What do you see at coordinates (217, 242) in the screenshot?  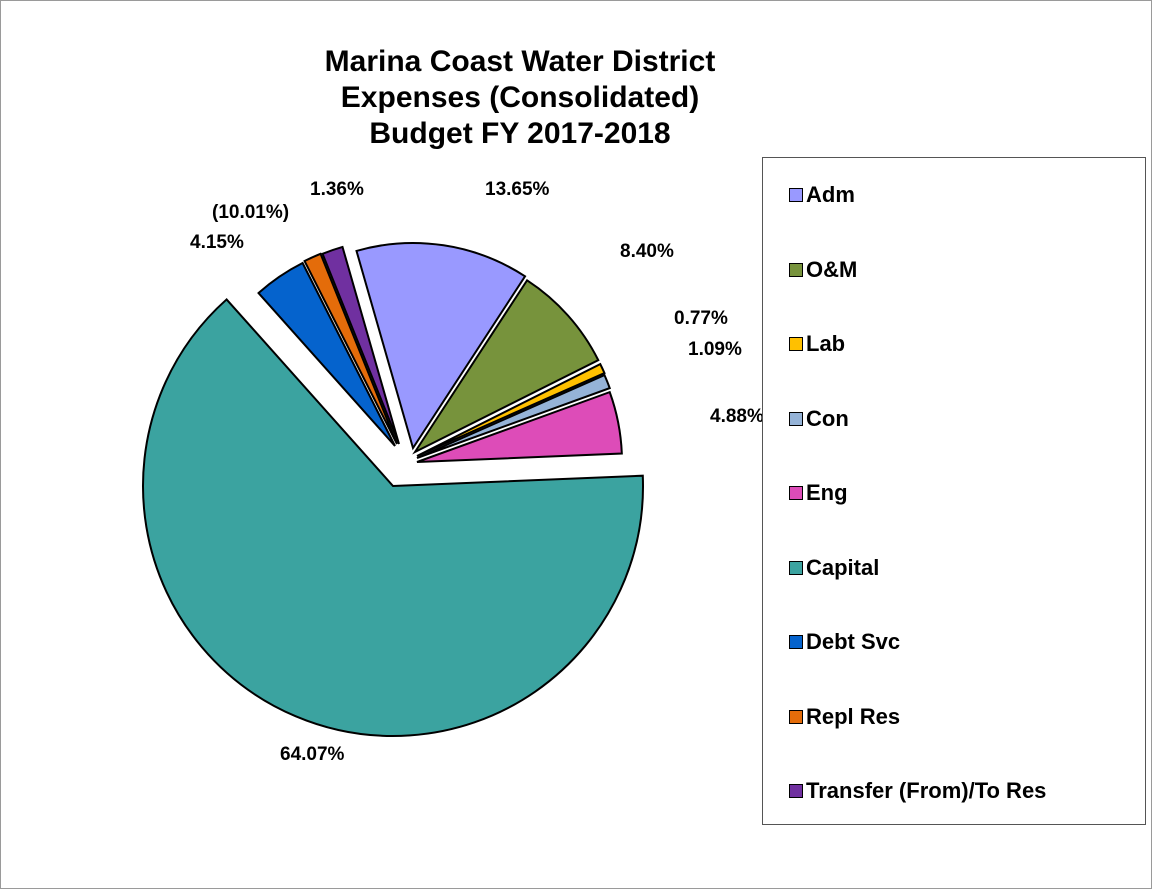 I see `data-label-debt-svc: 4.15%` at bounding box center [217, 242].